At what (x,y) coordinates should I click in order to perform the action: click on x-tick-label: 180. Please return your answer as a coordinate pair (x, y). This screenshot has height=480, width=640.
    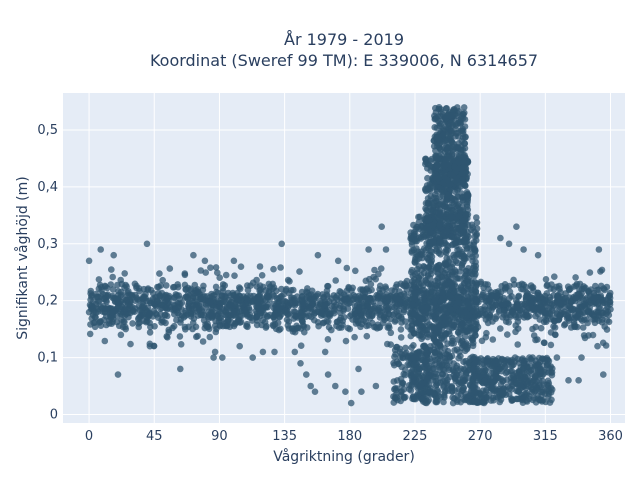
    Looking at the image, I should click on (349, 436).